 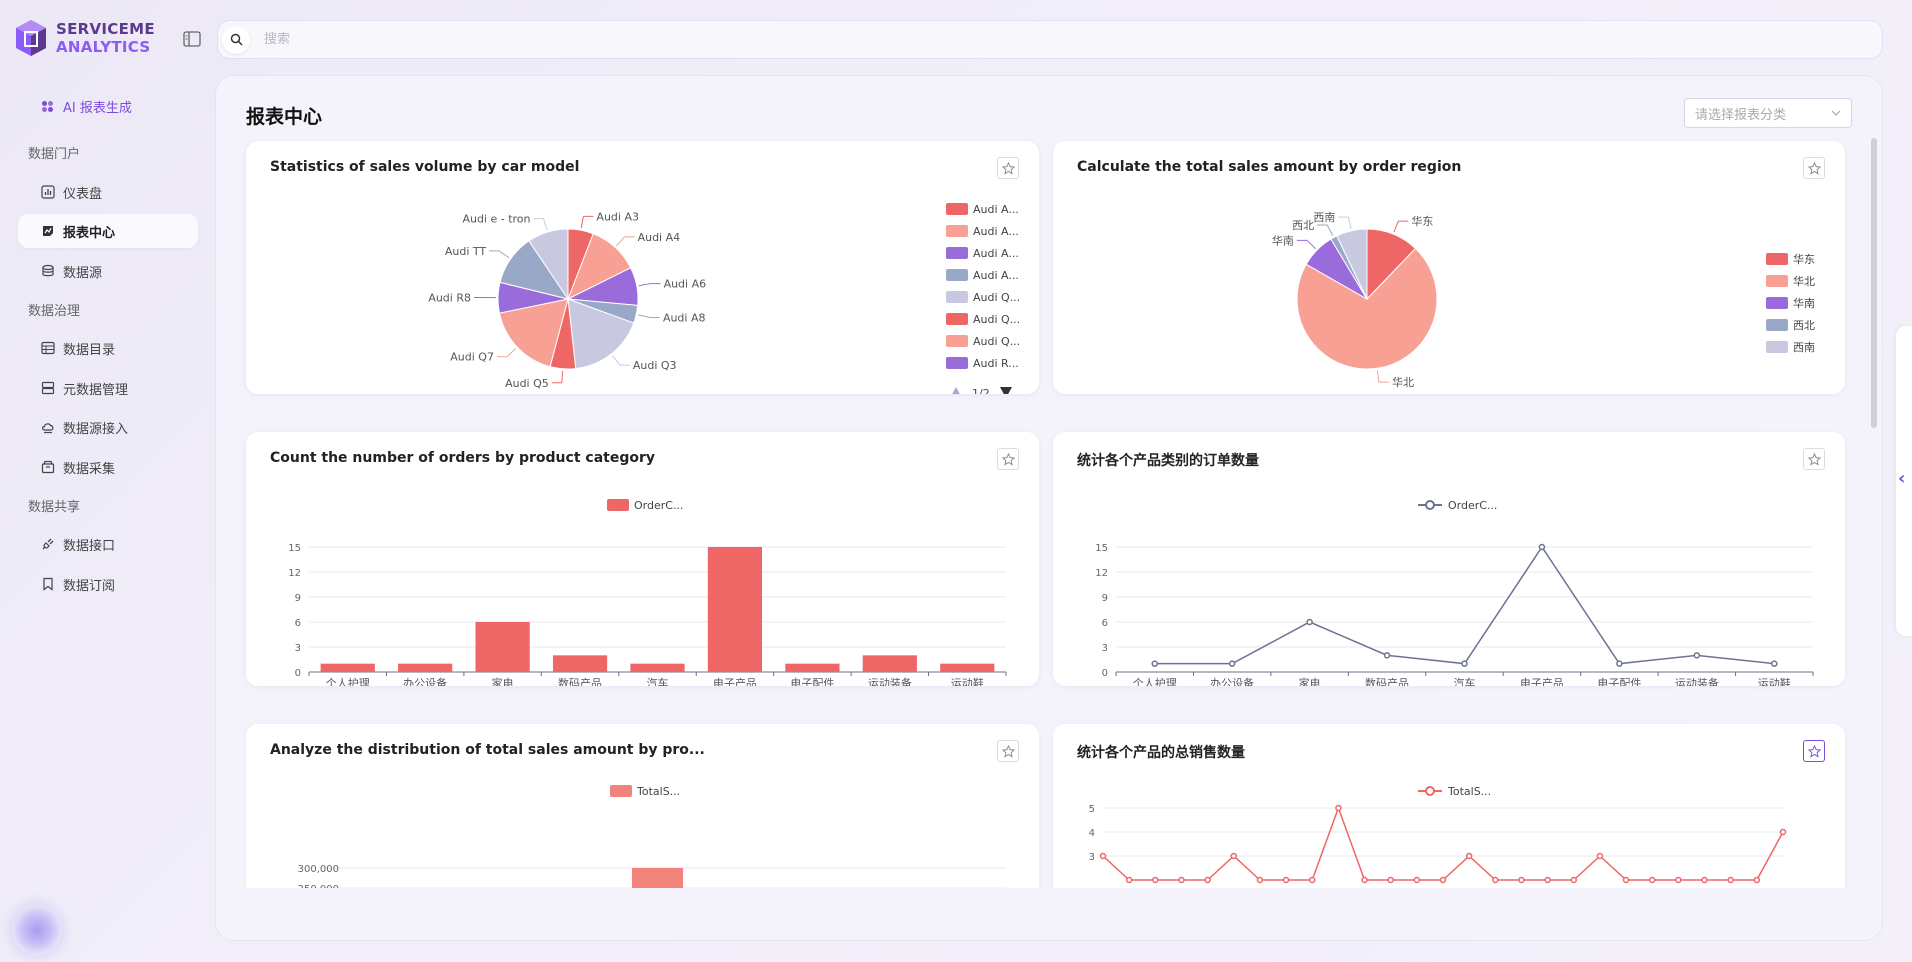 What do you see at coordinates (294, 548) in the screenshot?
I see `y-tick-label: 15` at bounding box center [294, 548].